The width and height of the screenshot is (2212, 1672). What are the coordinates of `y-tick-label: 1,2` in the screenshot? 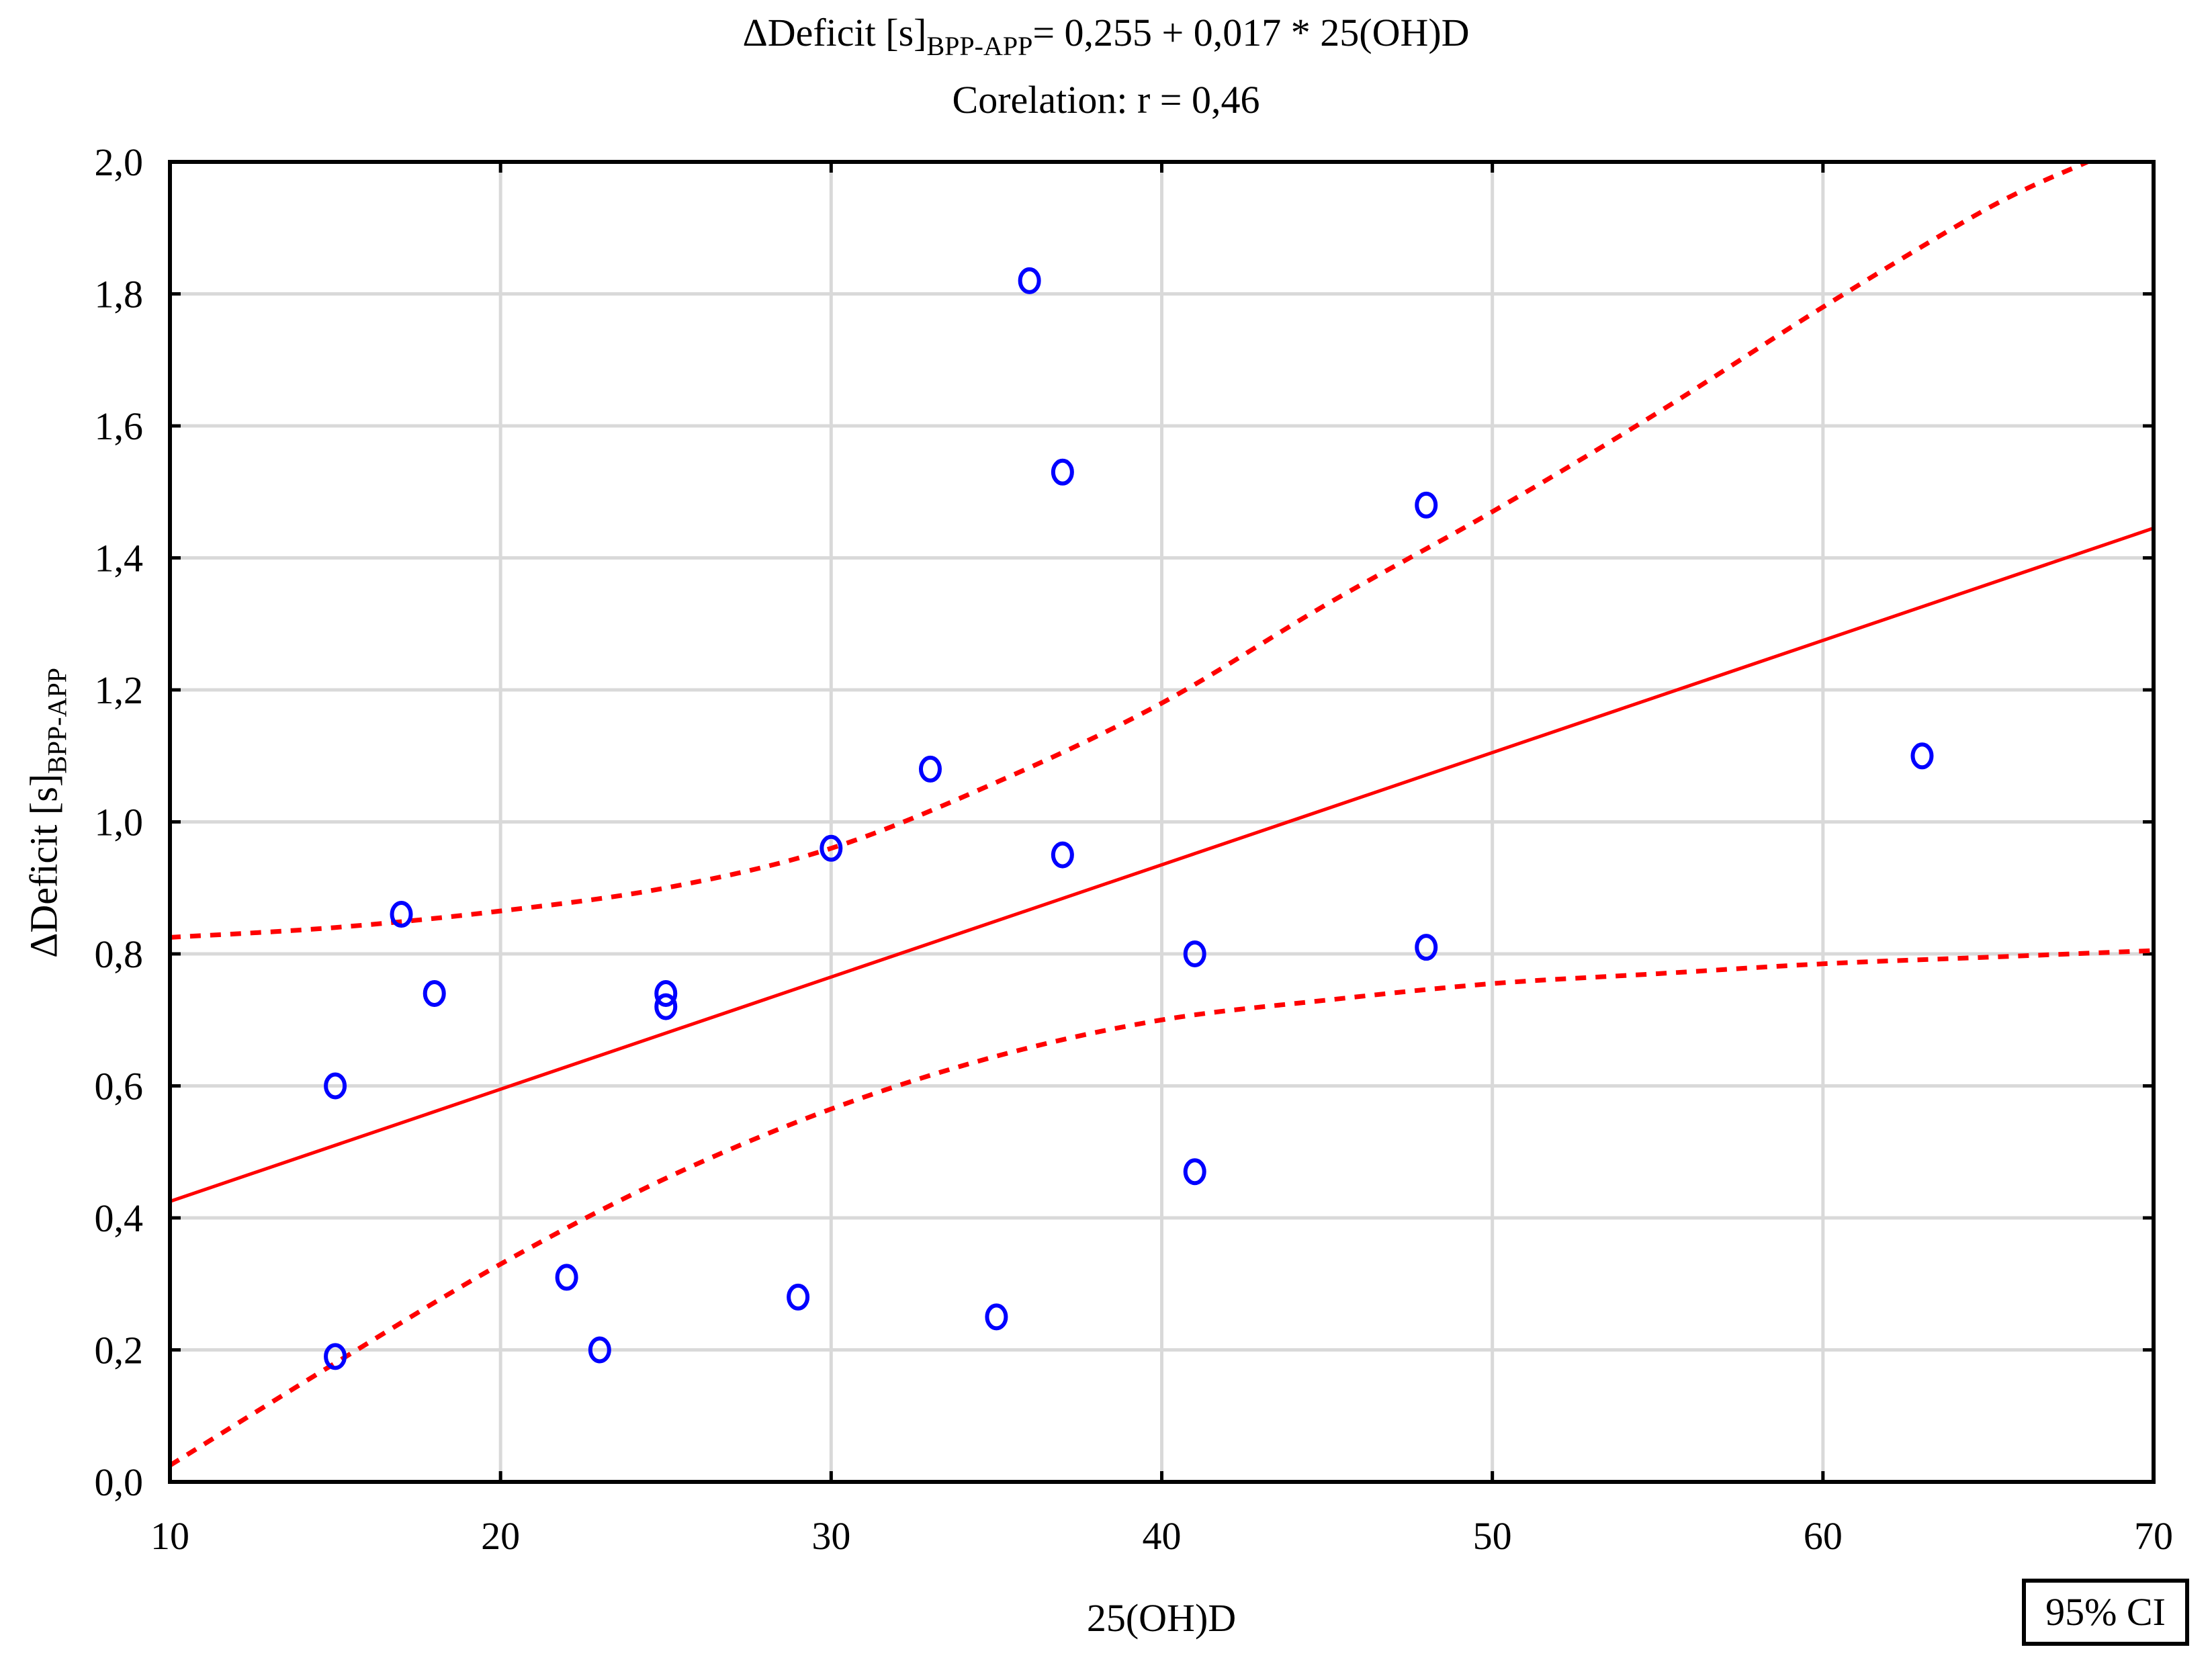 It's located at (119, 690).